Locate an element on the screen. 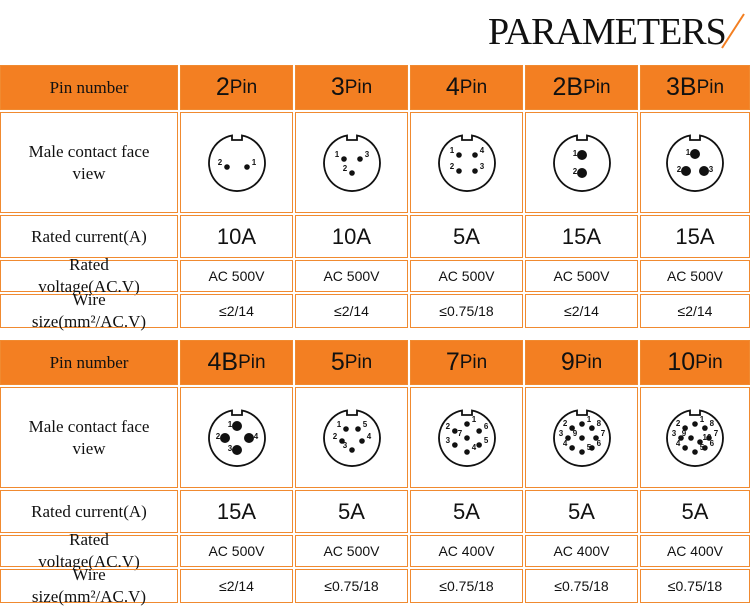 The width and height of the screenshot is (750, 608). rated-voltage: AC 400V is located at coordinates (695, 551).